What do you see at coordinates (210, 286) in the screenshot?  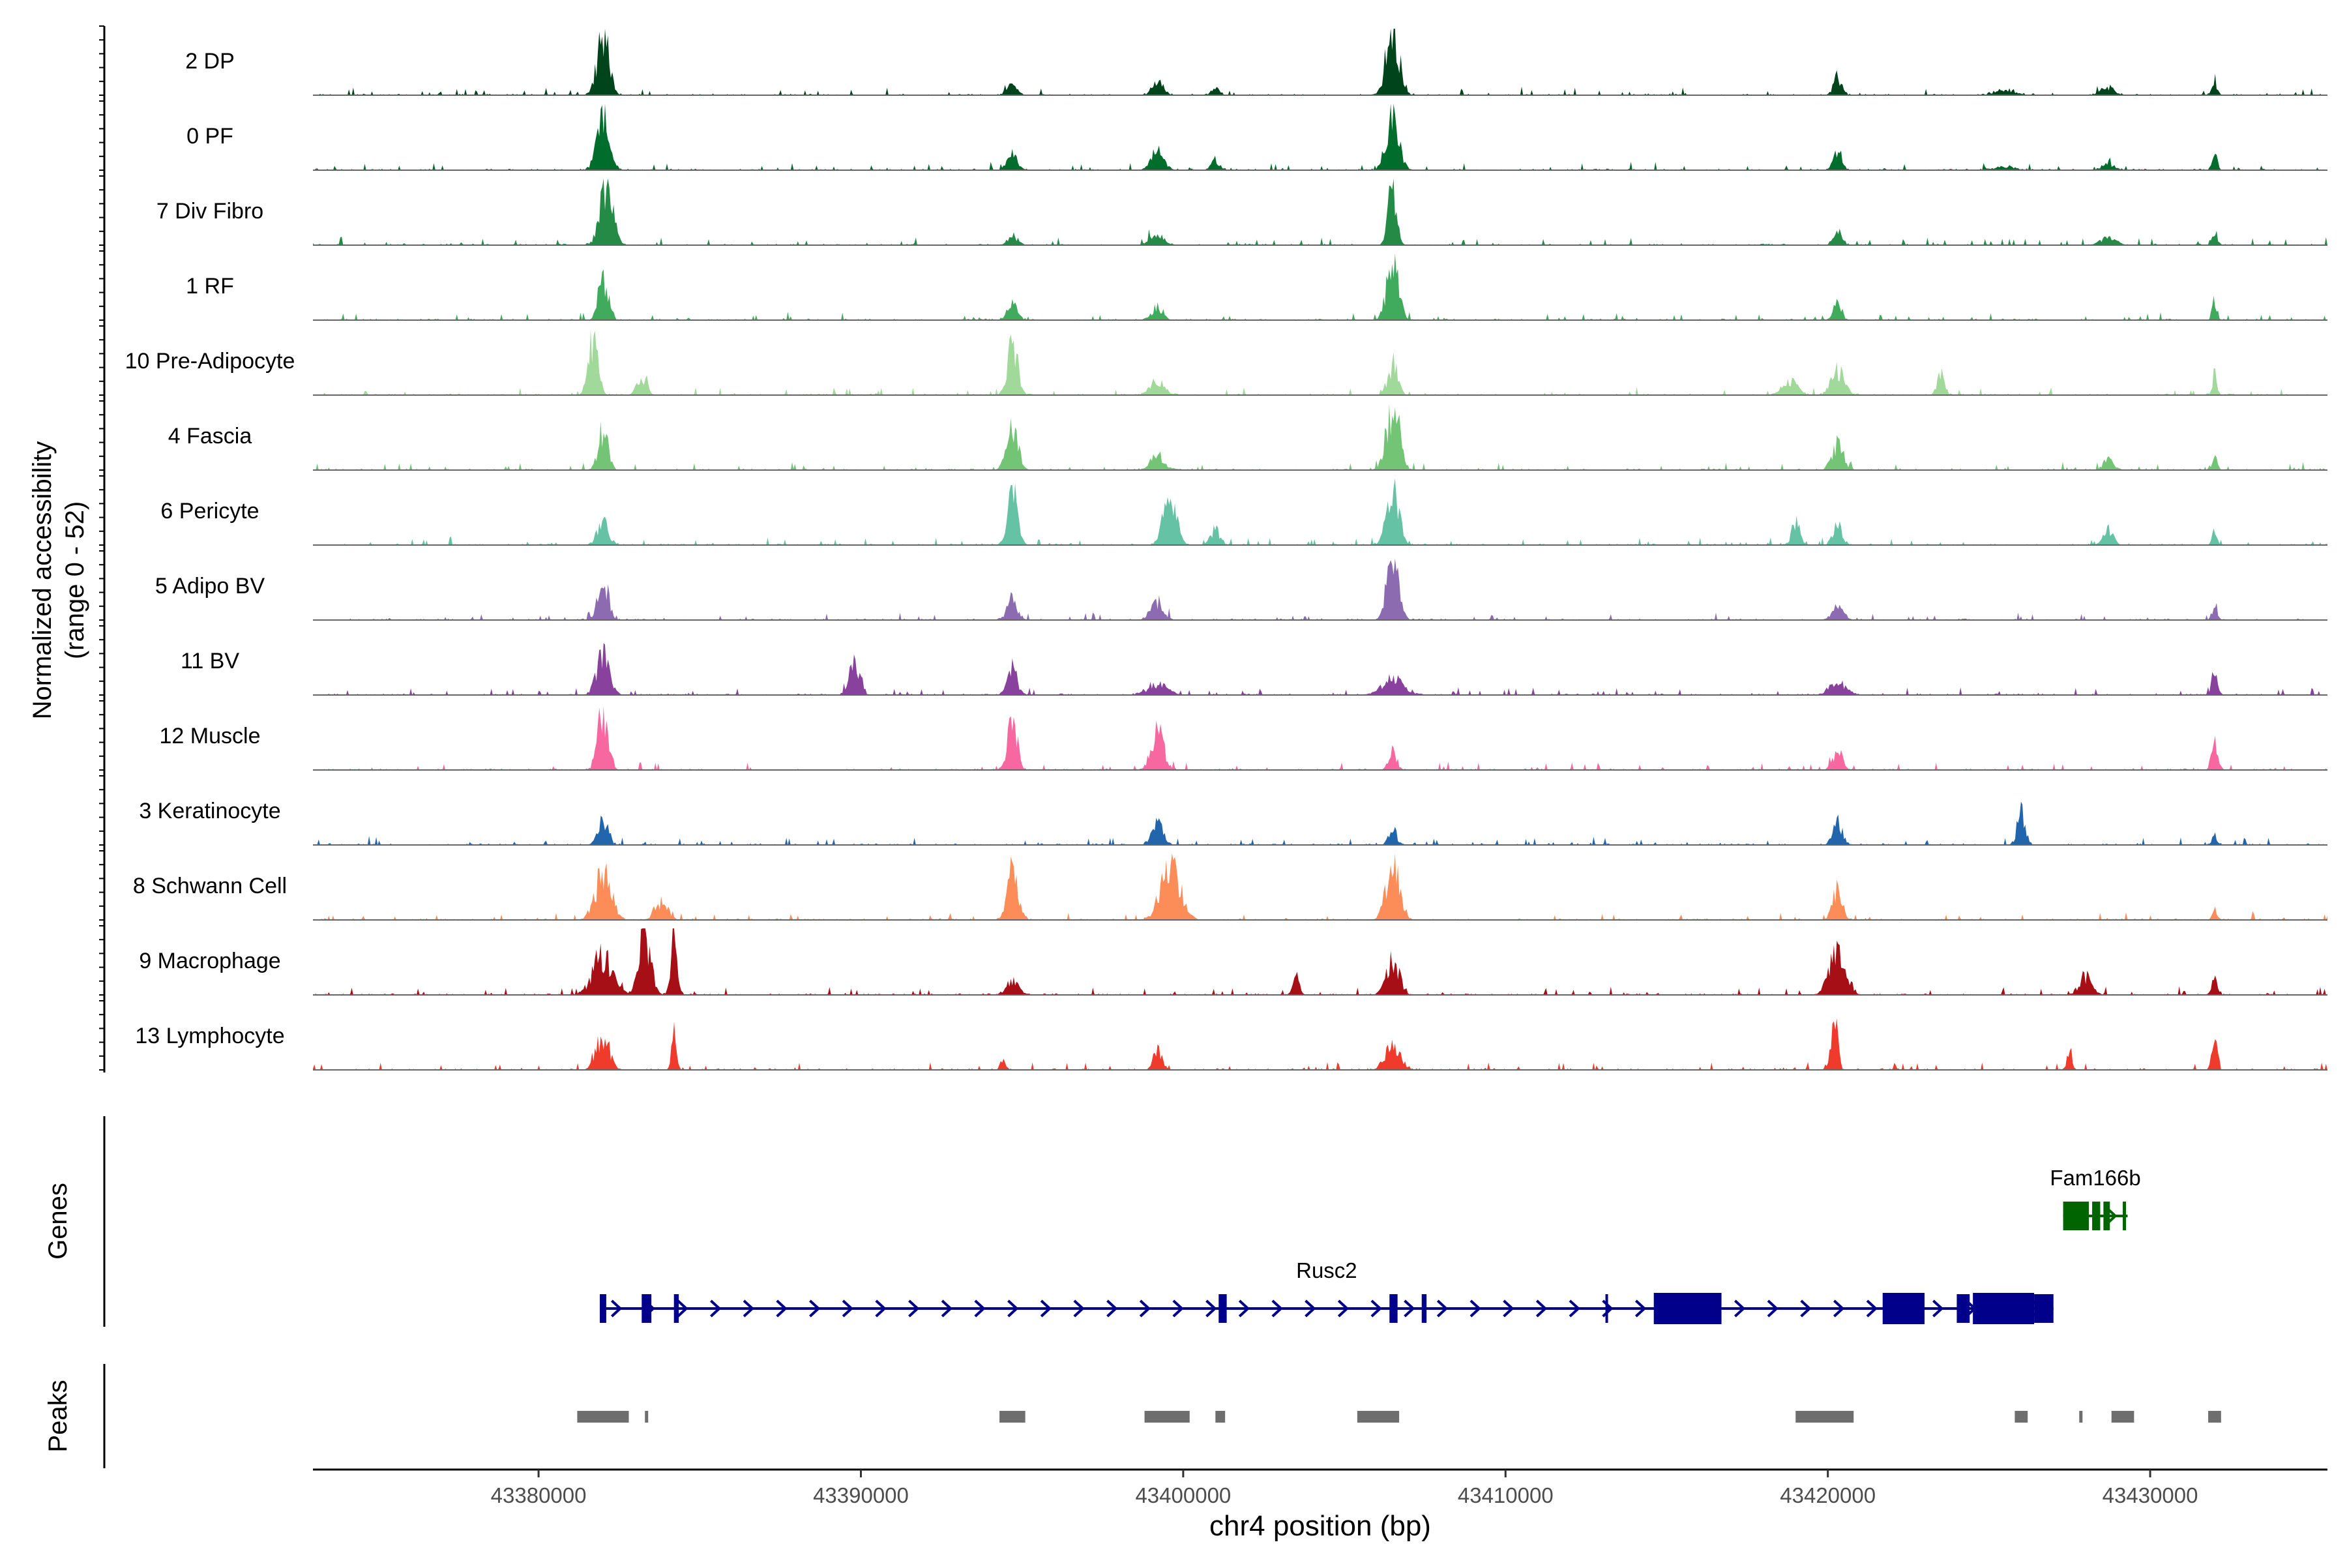 I see `track-label-1-rf: 1 RF` at bounding box center [210, 286].